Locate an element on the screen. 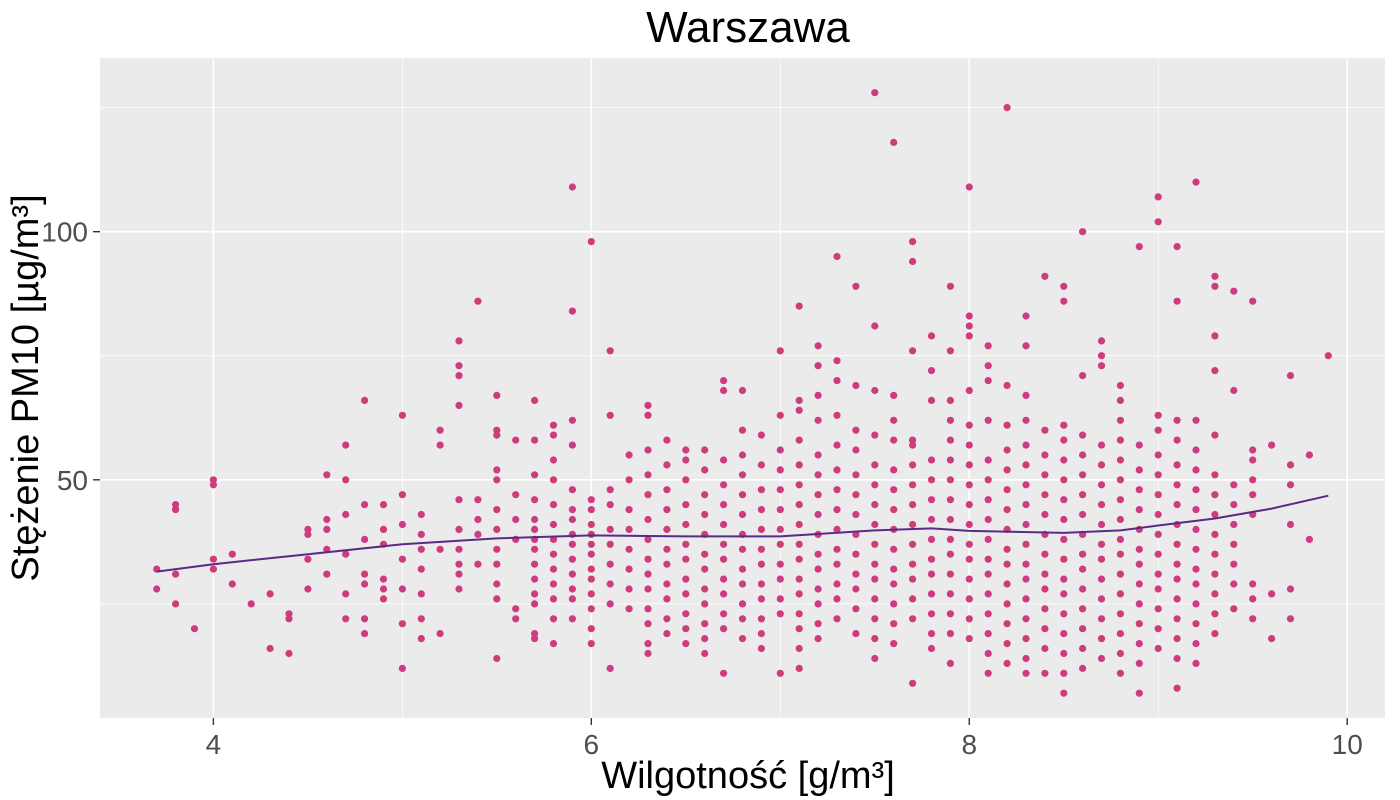 The width and height of the screenshot is (1400, 800). y-axis-title: Stężenie PM10 [µg/m³] is located at coordinates (26, 387).